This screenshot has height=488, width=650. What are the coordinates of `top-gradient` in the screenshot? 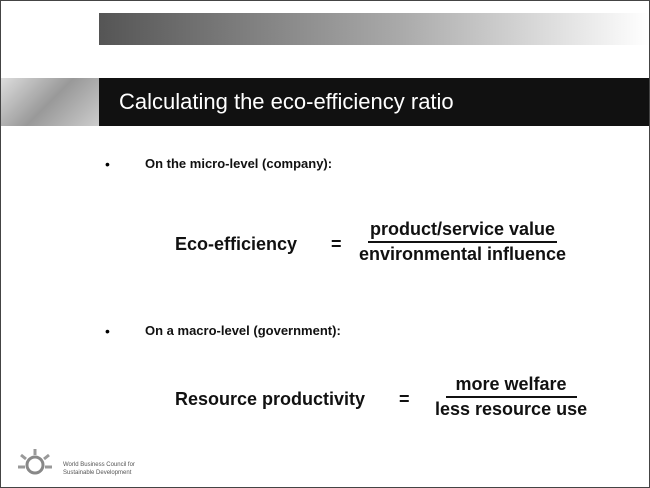 It's located at (374, 29).